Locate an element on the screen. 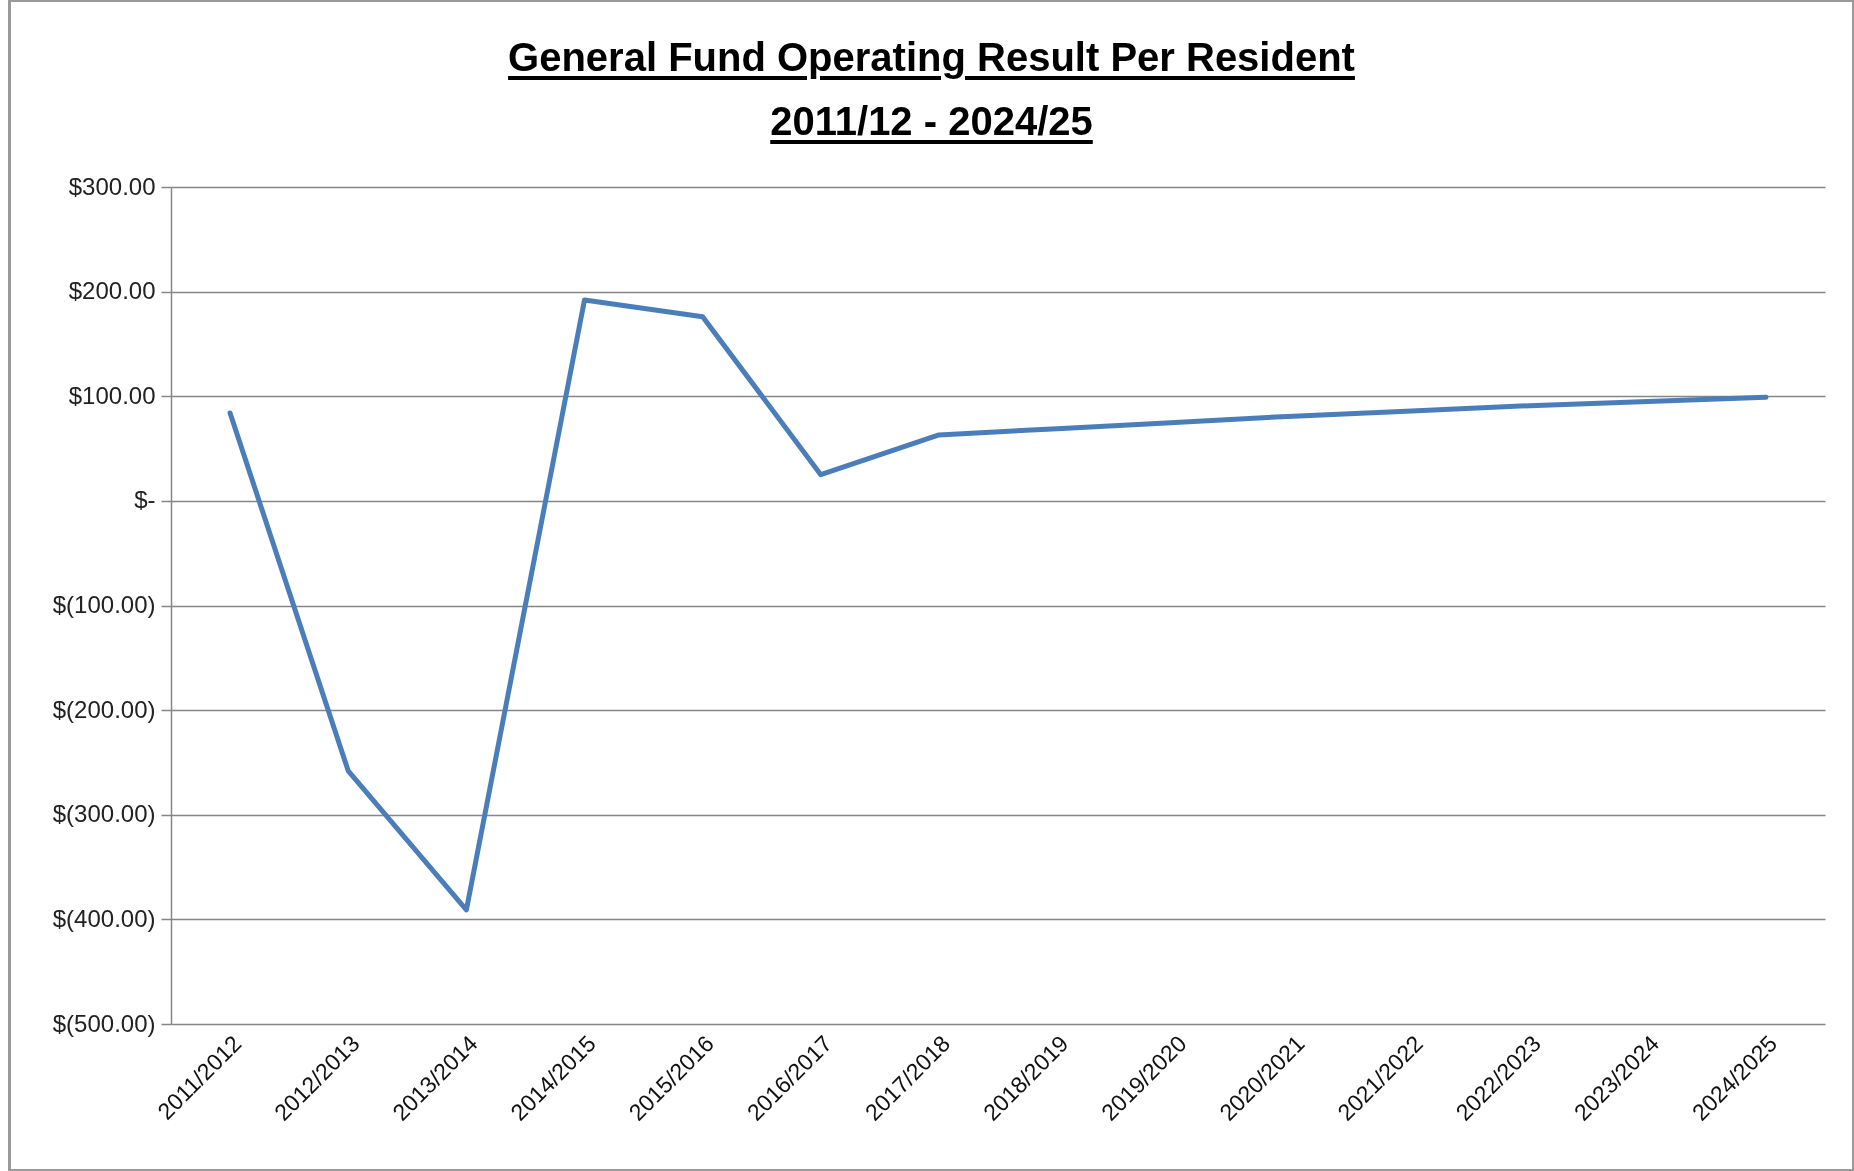 This screenshot has height=1171, width=1854. y-tick-label: $300.00 is located at coordinates (112, 186).